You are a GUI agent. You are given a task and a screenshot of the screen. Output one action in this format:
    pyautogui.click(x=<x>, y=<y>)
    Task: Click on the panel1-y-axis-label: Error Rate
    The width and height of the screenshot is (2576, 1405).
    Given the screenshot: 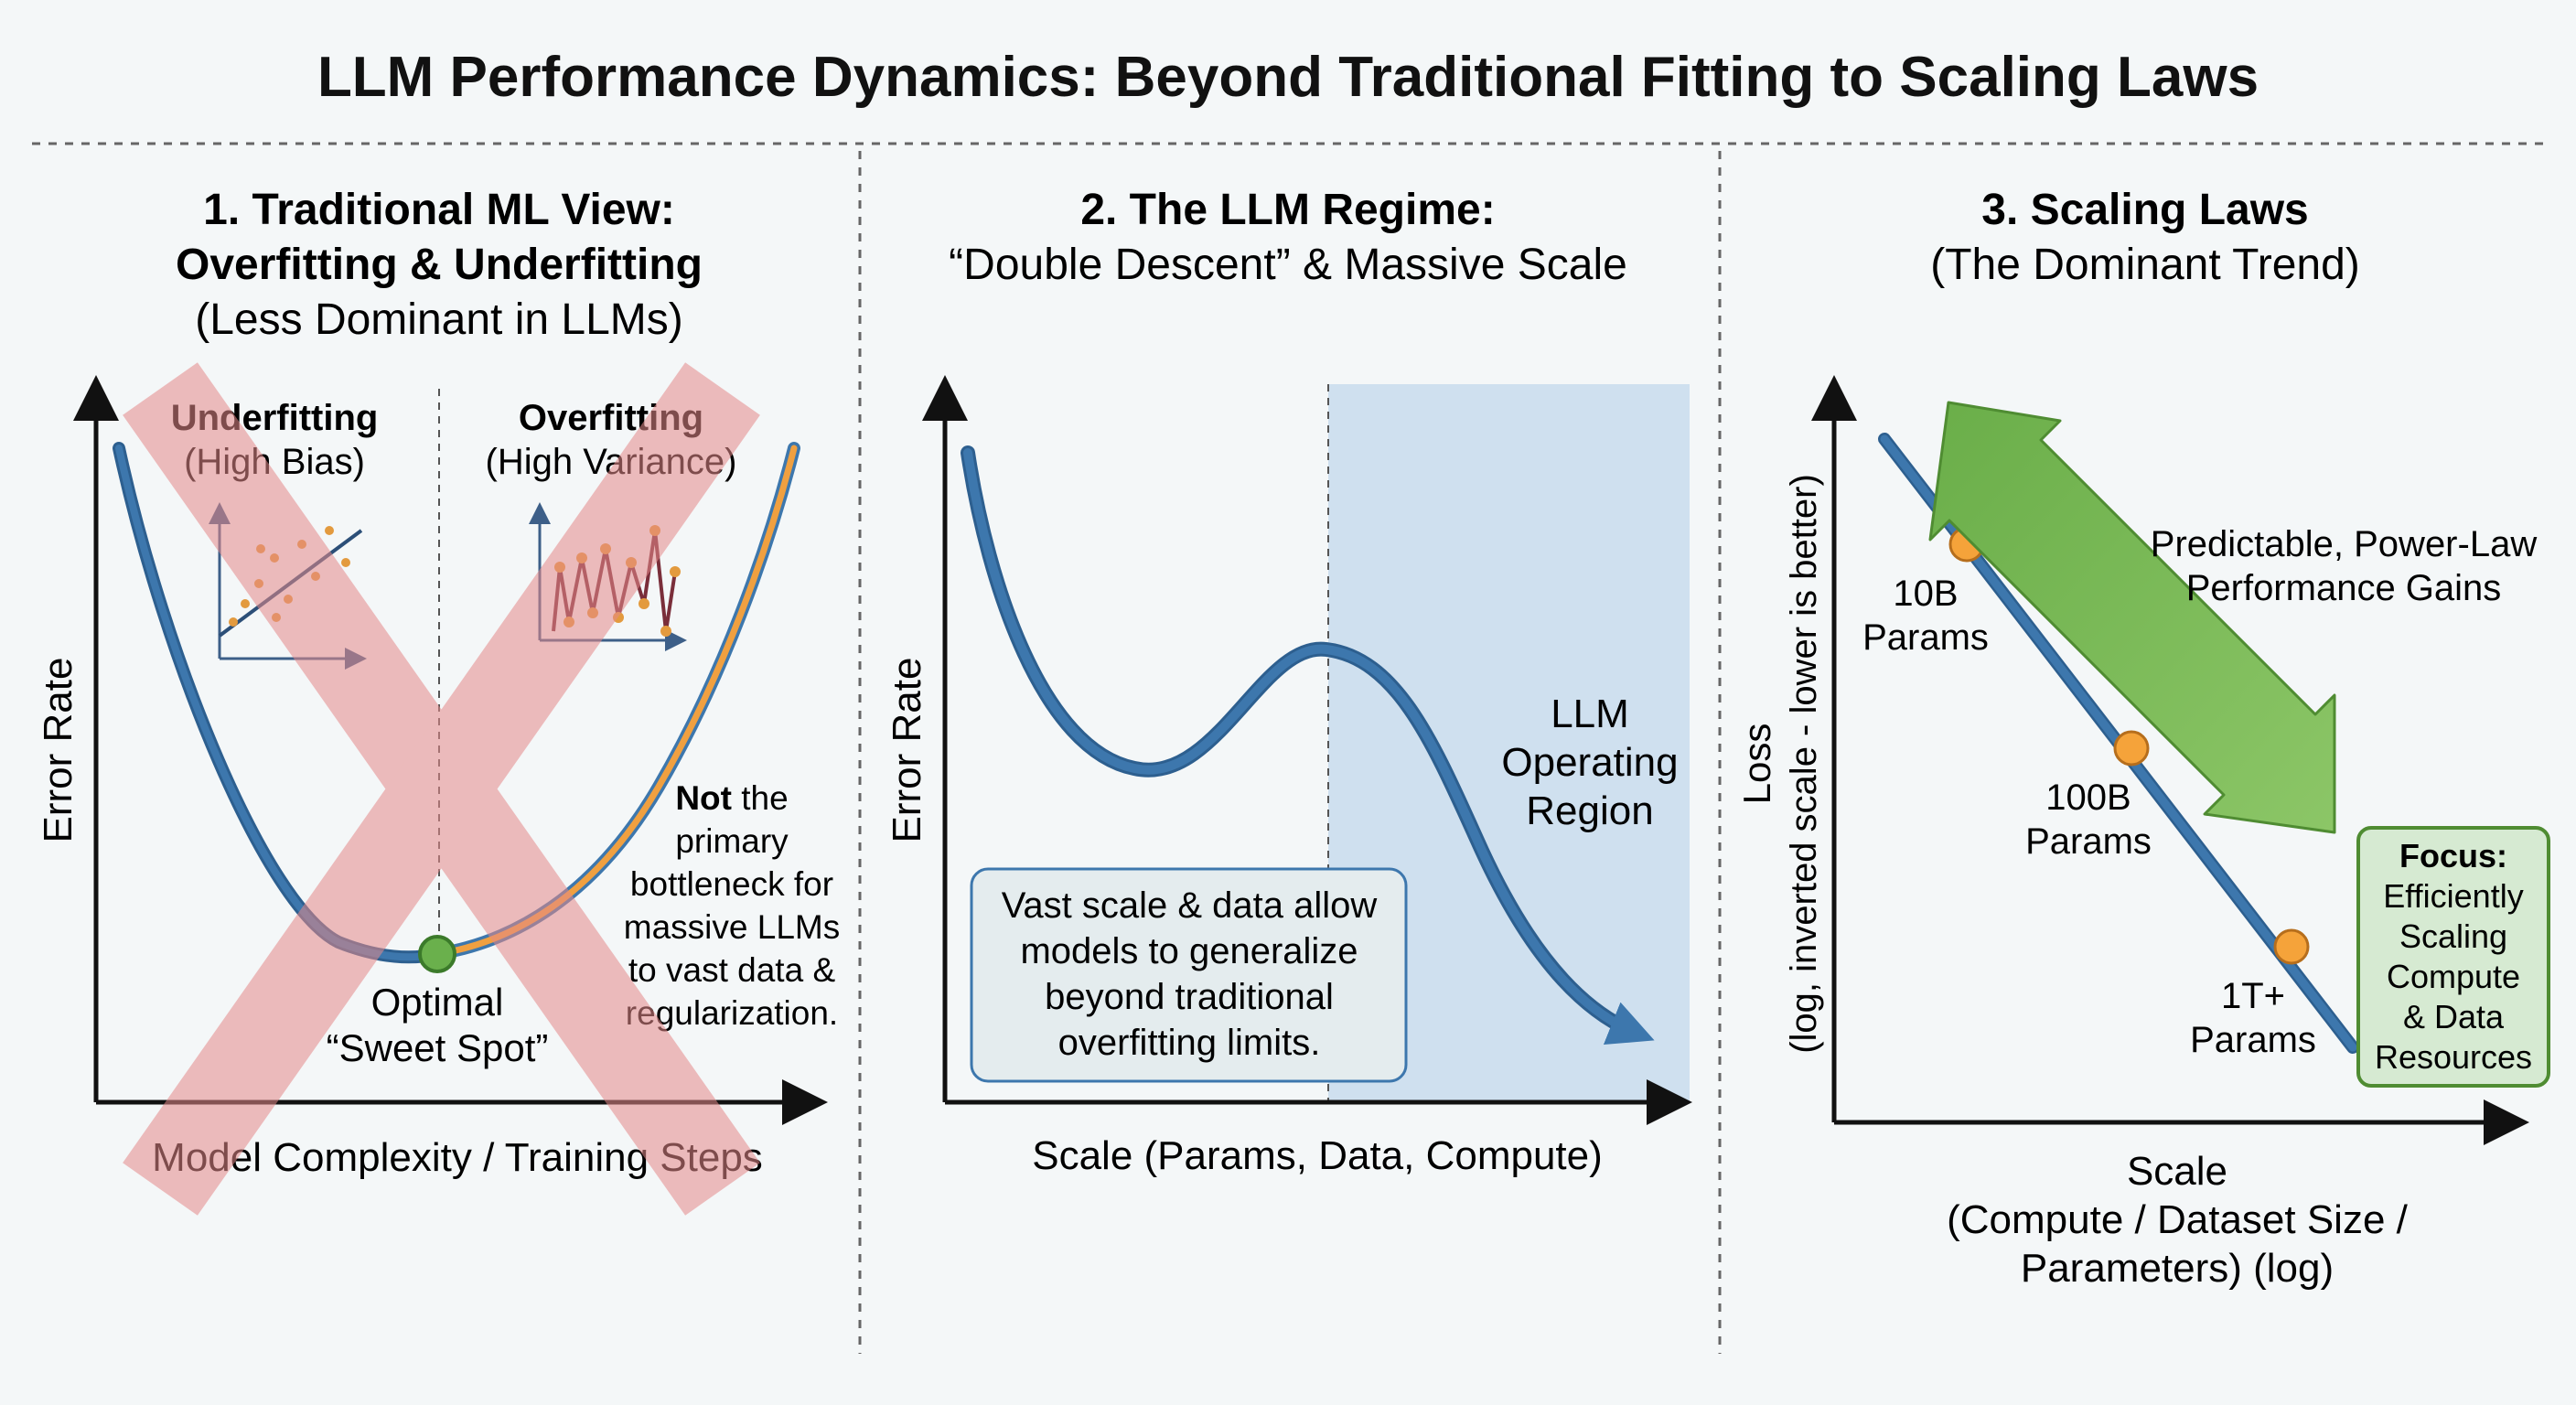 What is the action you would take?
    pyautogui.click(x=58, y=750)
    